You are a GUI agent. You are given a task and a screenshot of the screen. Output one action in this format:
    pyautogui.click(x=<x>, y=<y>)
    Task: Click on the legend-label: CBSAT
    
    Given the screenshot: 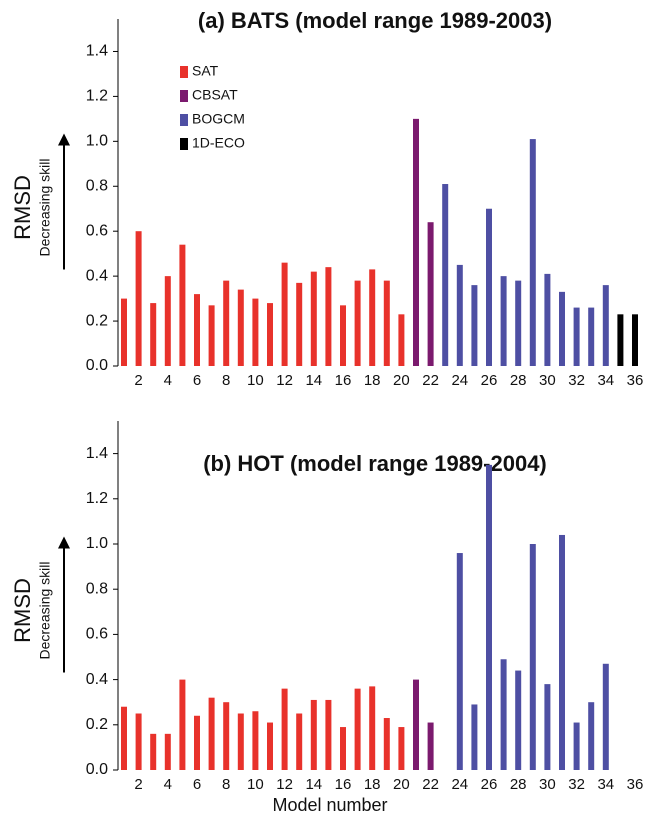 What is the action you would take?
    pyautogui.click(x=215, y=95)
    